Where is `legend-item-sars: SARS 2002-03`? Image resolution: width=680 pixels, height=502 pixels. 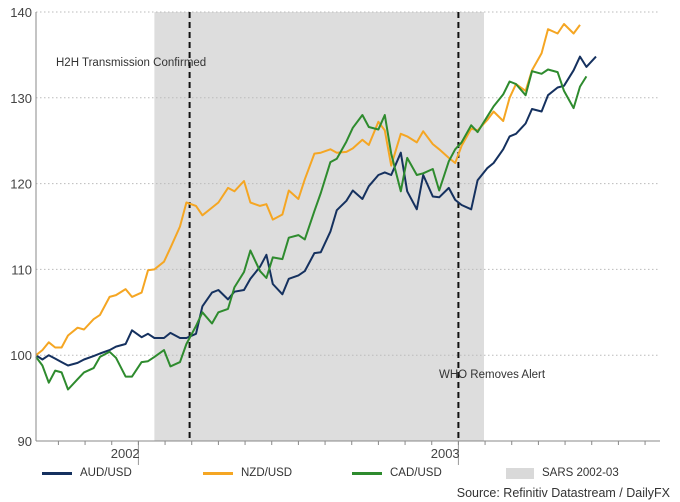
legend-item-sars: SARS 2002-03 is located at coordinates (562, 473).